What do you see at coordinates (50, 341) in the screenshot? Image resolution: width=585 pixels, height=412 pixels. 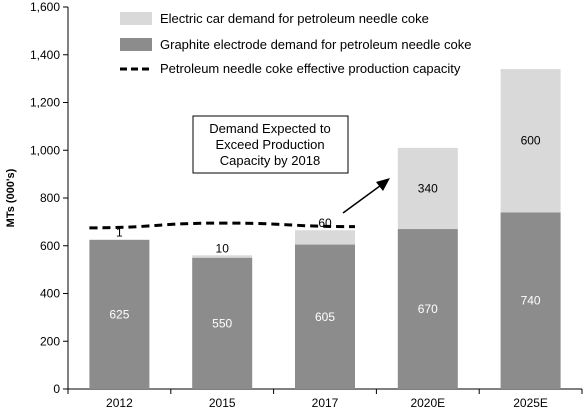 I see `y-tick-label: 200` at bounding box center [50, 341].